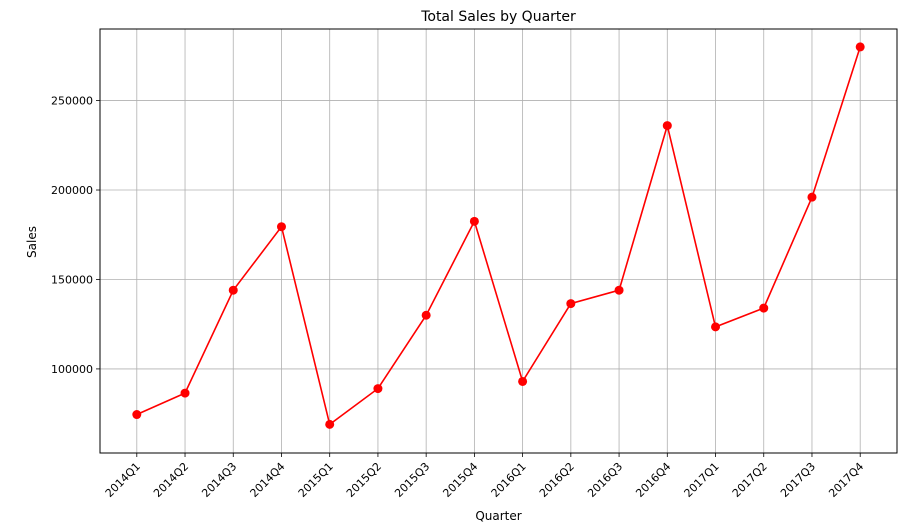  I want to click on data-point-2016Q1, so click(523, 381).